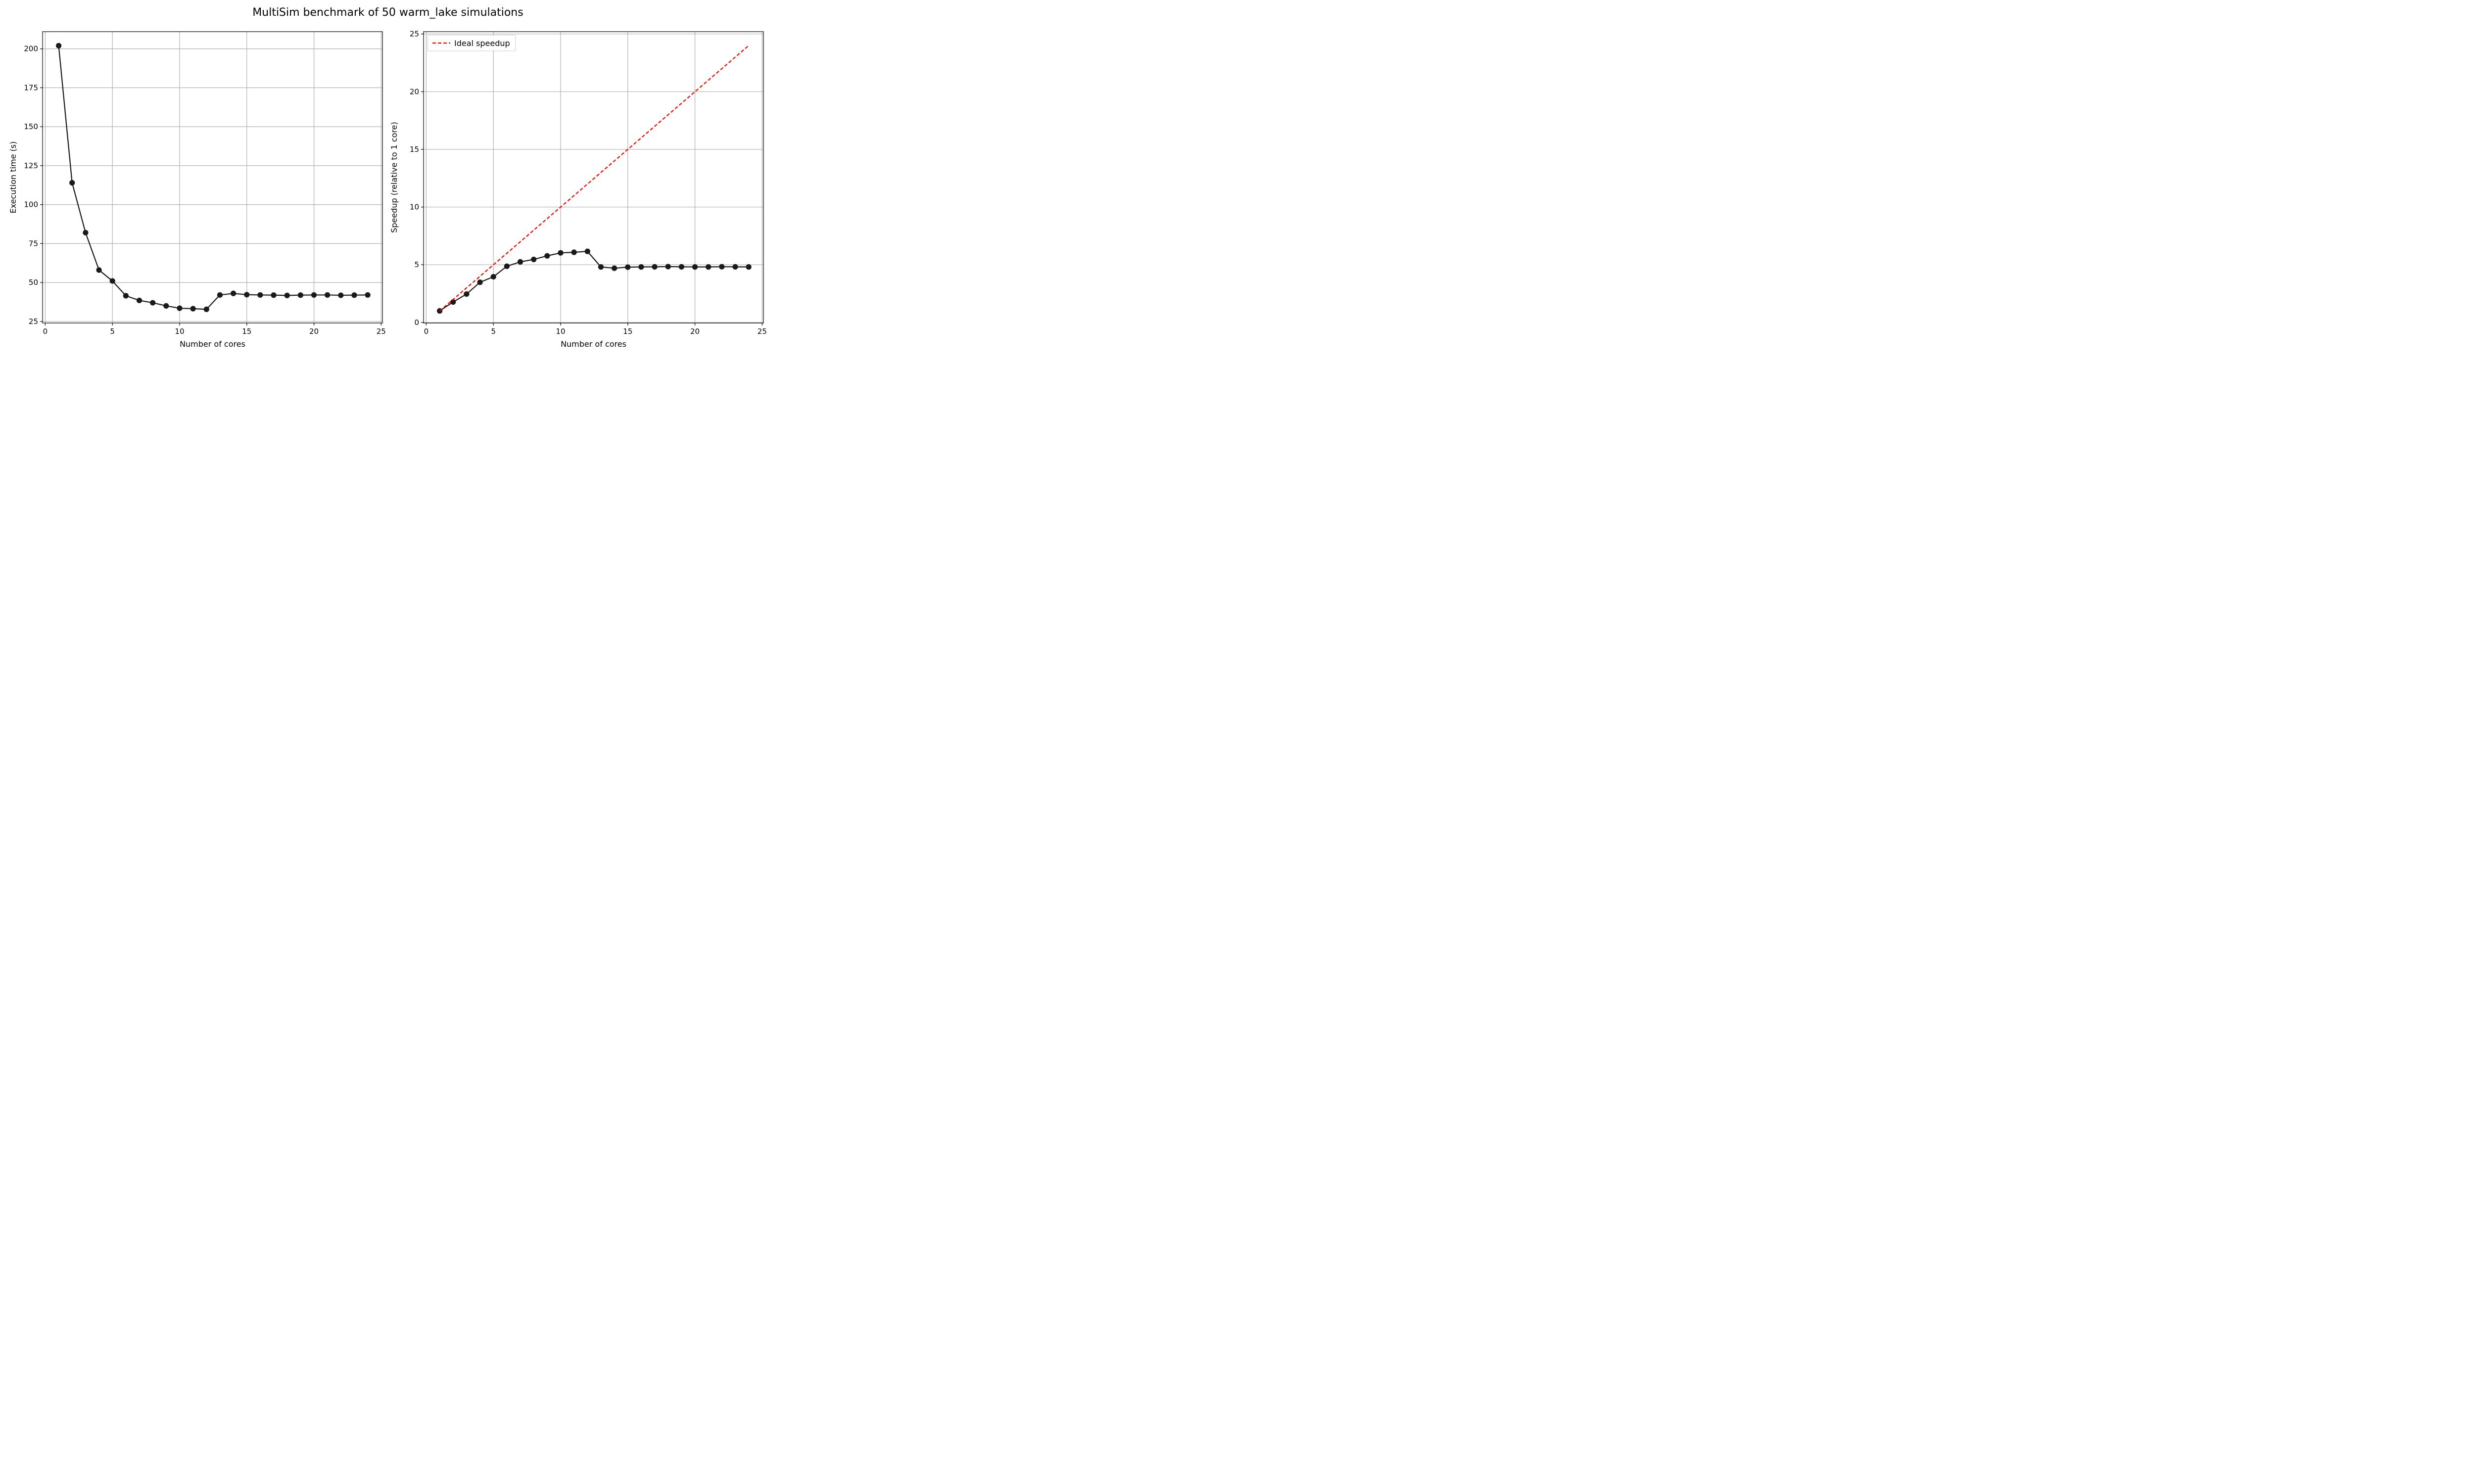  I want to click on execution-time-y-tick-label: 25, so click(34, 321).